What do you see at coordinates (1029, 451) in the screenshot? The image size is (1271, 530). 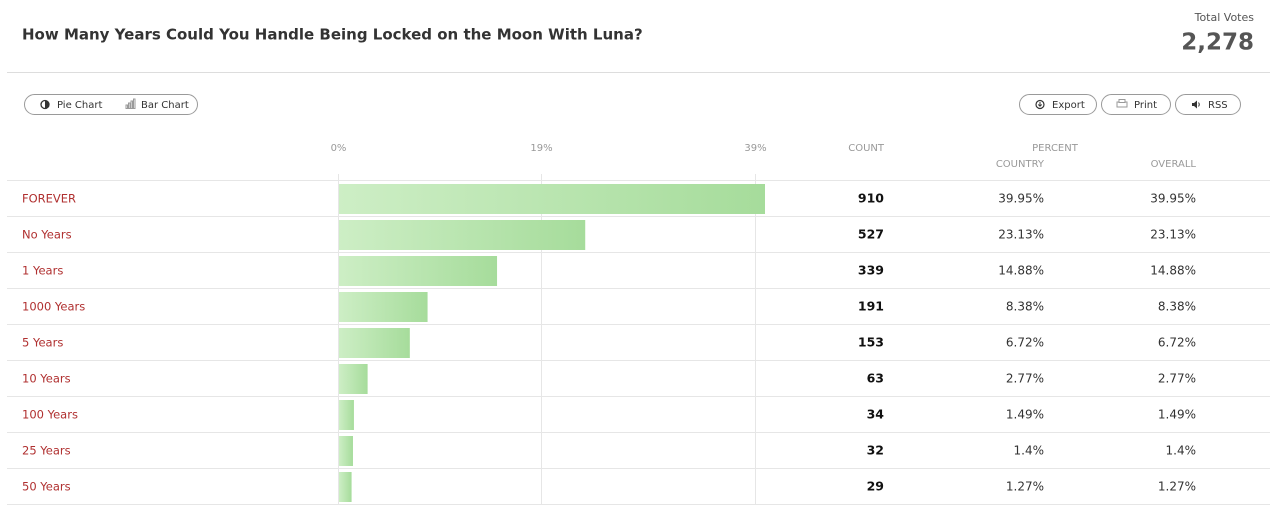 I see `country-percent: 1.4%` at bounding box center [1029, 451].